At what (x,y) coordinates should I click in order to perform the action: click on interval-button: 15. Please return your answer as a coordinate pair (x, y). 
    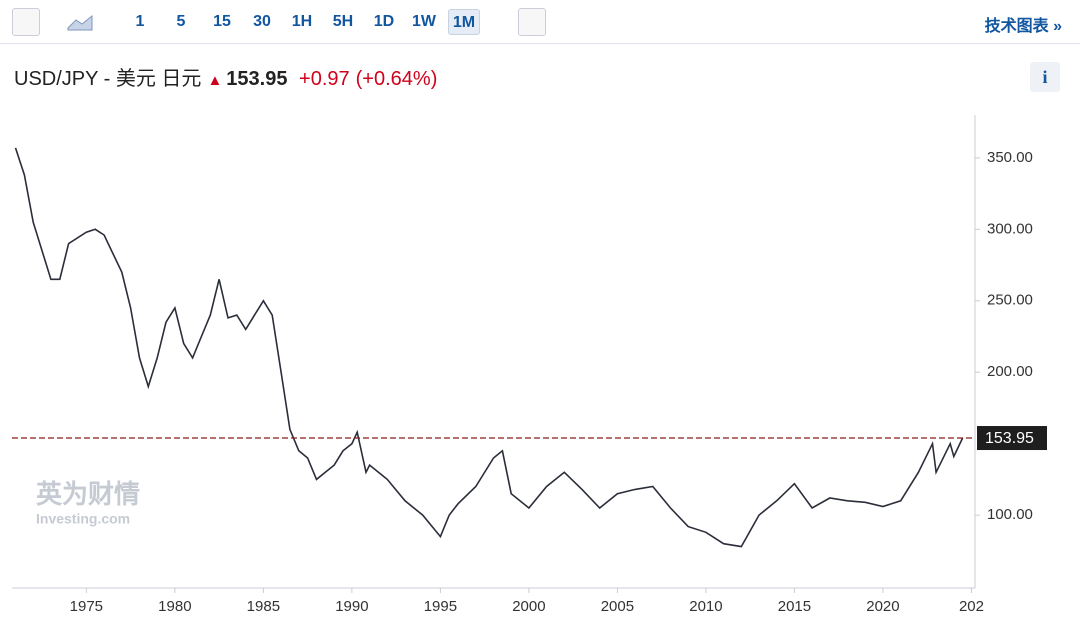
    Looking at the image, I should click on (222, 21).